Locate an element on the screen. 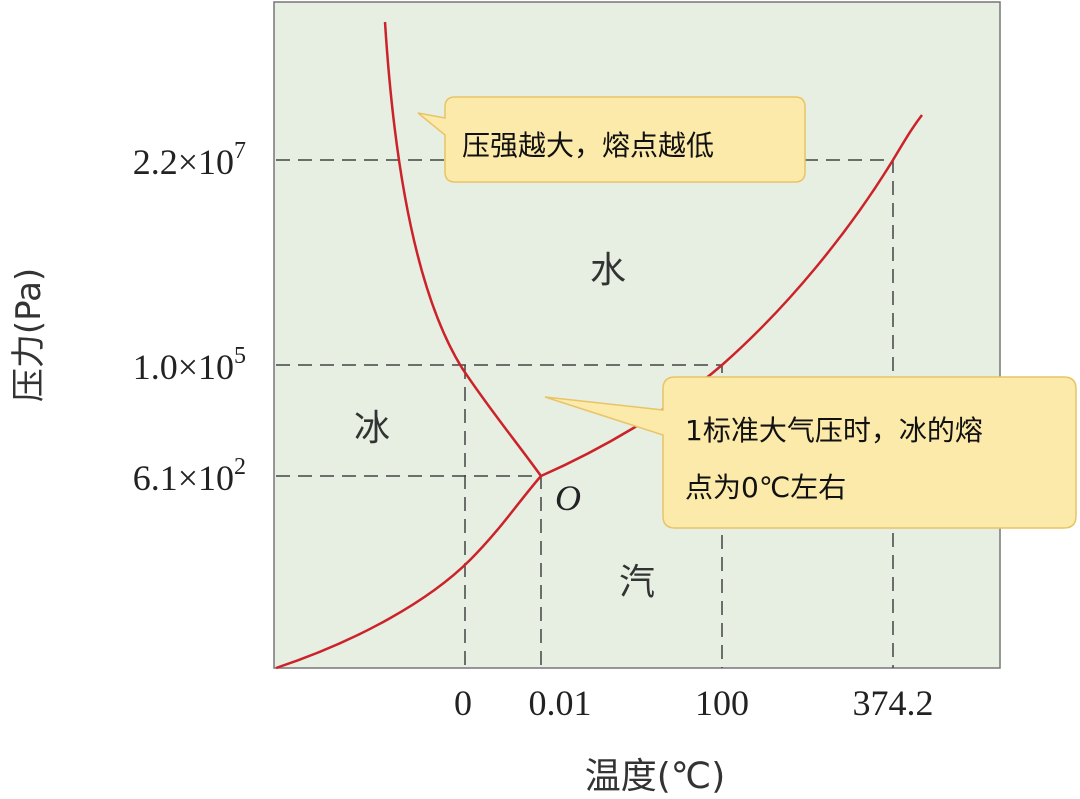 This screenshot has width=1080, height=799. x-ticks: 0 0.01 100 374.2 is located at coordinates (694, 703).